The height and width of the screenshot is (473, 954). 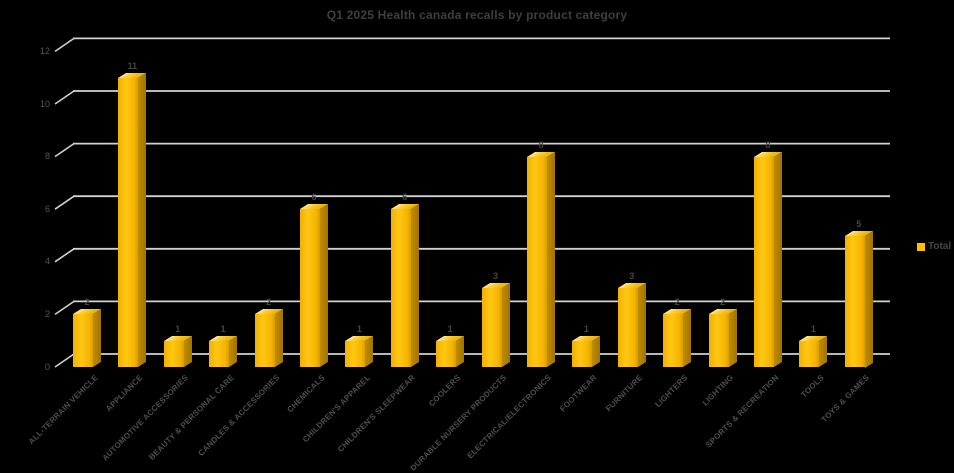 What do you see at coordinates (269, 183) in the screenshot?
I see `bar-4: 2` at bounding box center [269, 183].